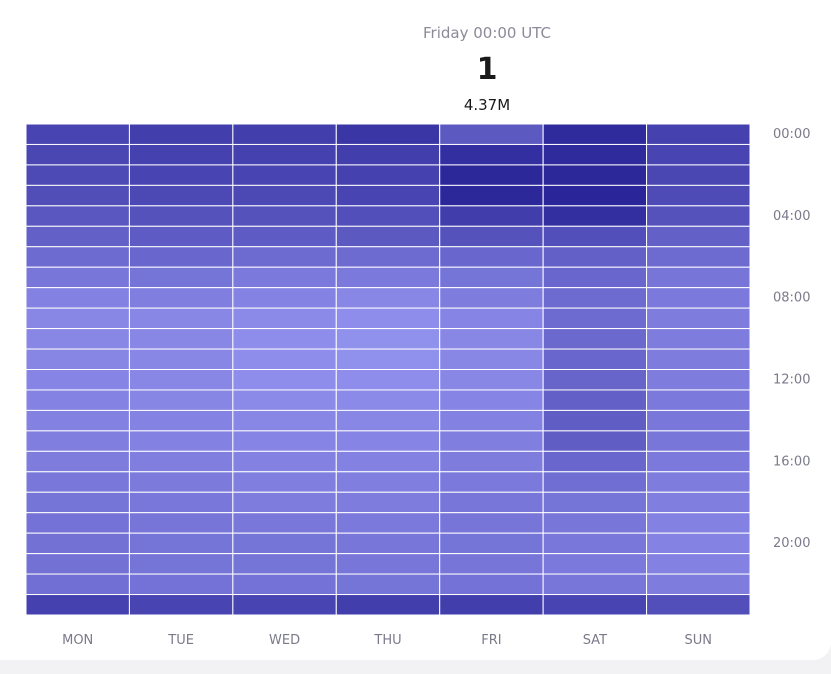 The width and height of the screenshot is (831, 674). Describe the element at coordinates (595, 523) in the screenshot. I see `heatmap-cell-sat-1900` at that location.